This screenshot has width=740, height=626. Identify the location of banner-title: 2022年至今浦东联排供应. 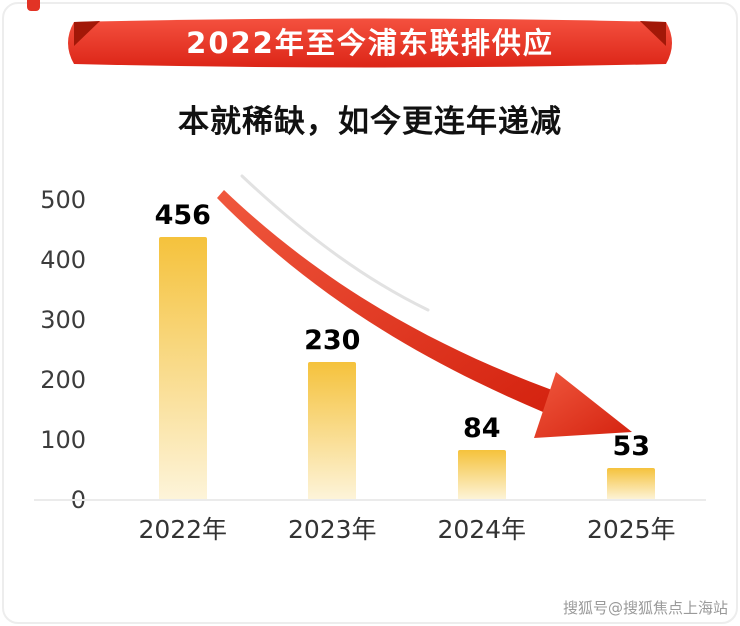
(370, 43).